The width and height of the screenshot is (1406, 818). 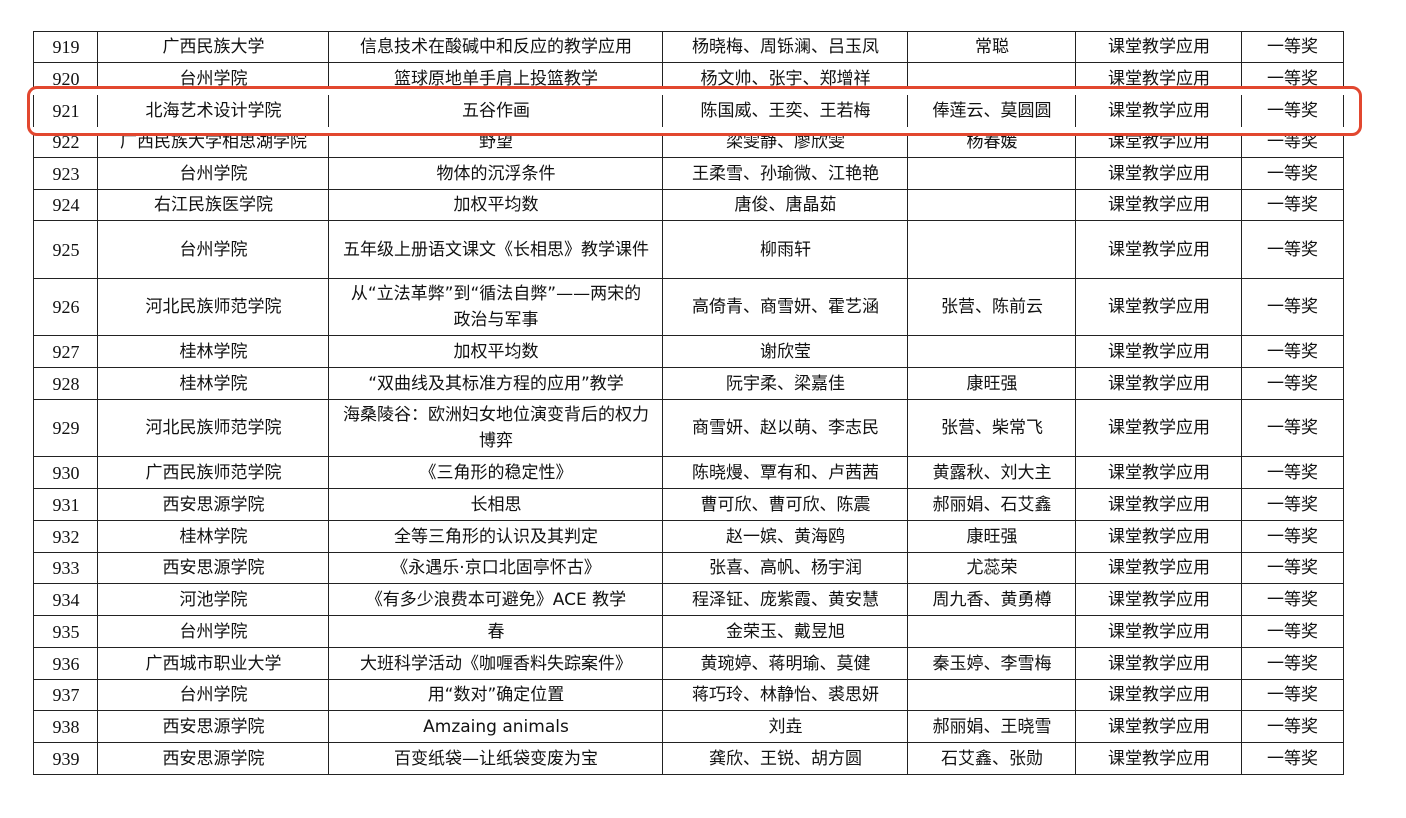 What do you see at coordinates (495, 504) in the screenshot?
I see `table-cell: 长相思` at bounding box center [495, 504].